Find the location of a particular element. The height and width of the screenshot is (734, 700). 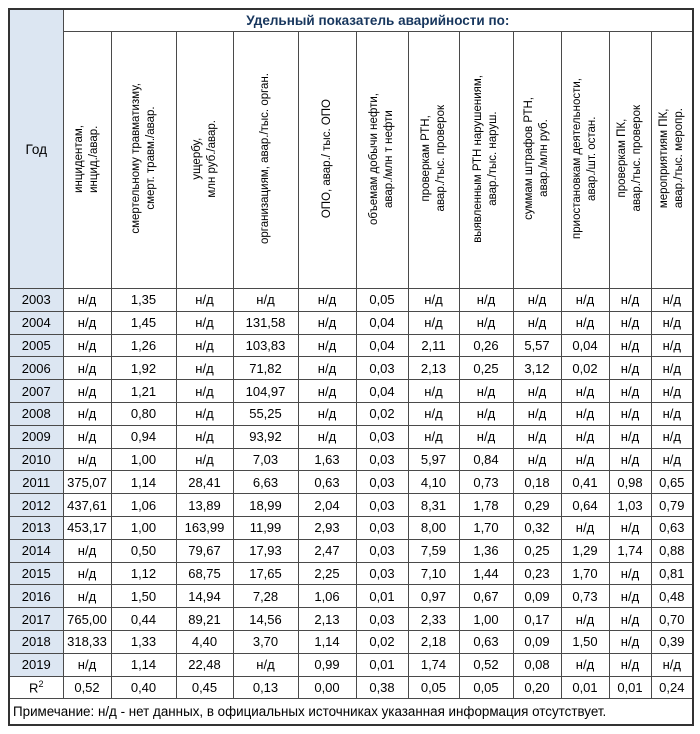

value-cell: 22,48 is located at coordinates (204, 664).